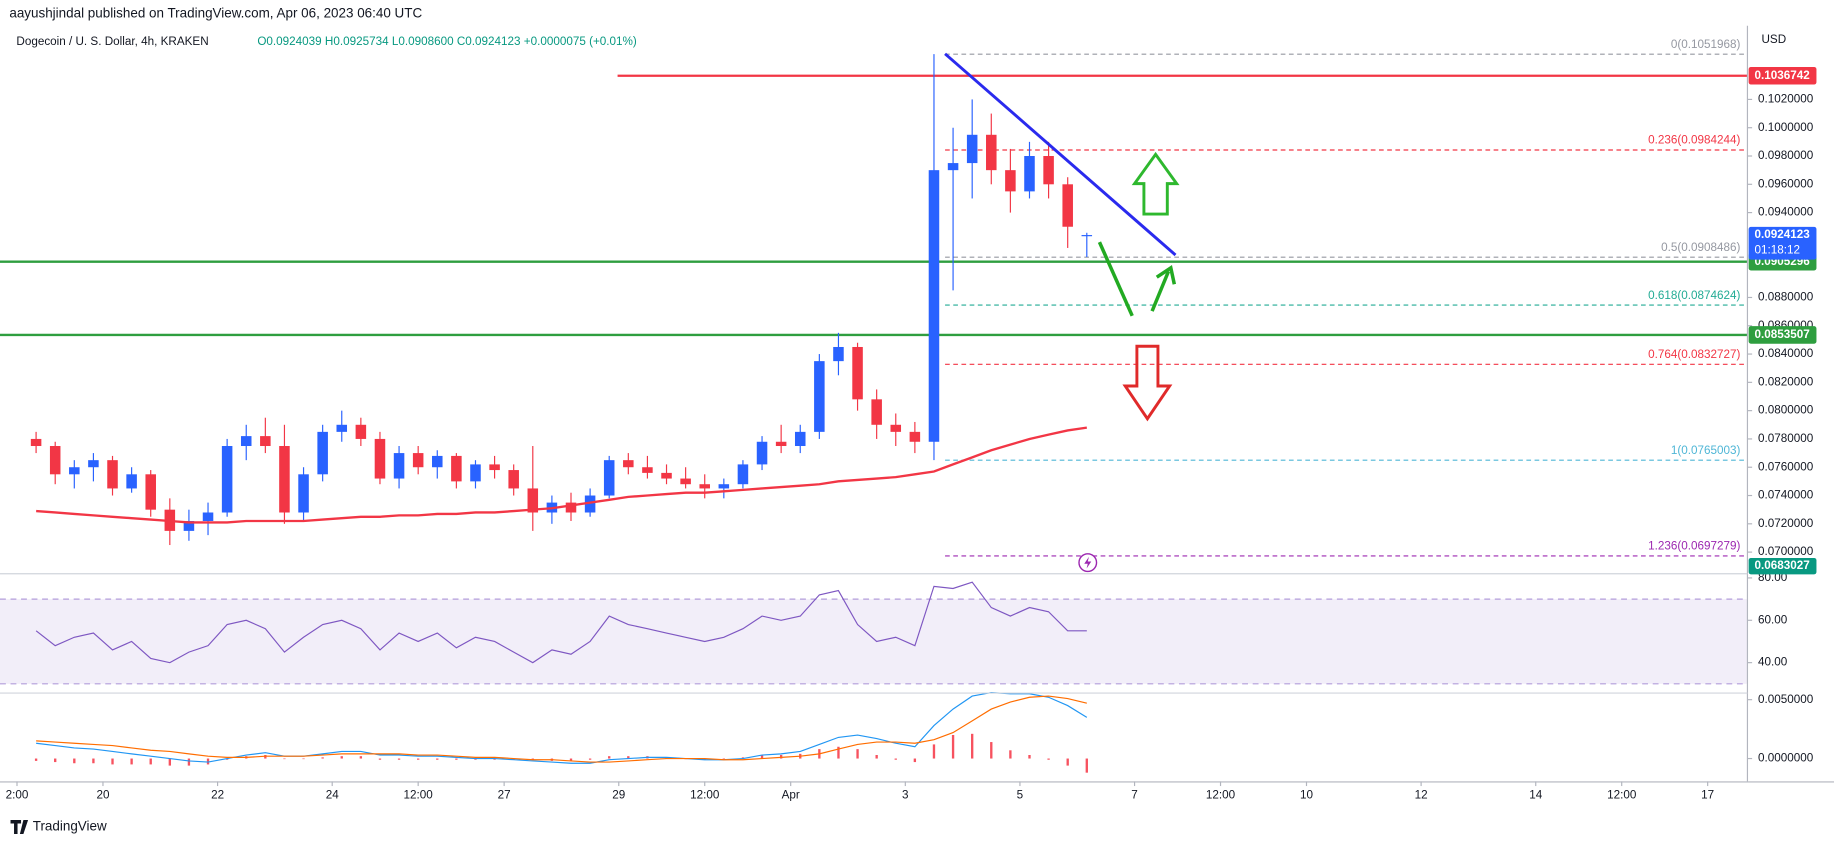  I want to click on level-tag-label: 0.1036742, so click(1782, 75).